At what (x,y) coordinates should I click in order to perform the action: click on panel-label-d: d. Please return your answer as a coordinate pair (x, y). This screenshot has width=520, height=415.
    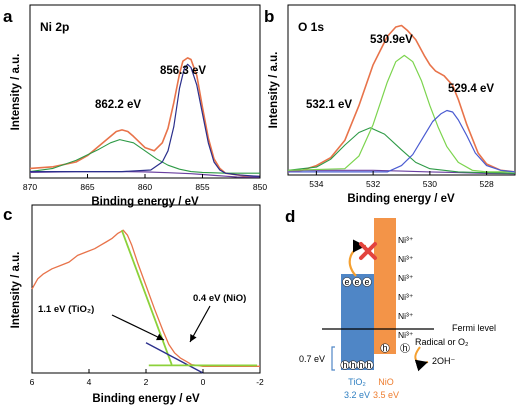
    Looking at the image, I should click on (290, 216).